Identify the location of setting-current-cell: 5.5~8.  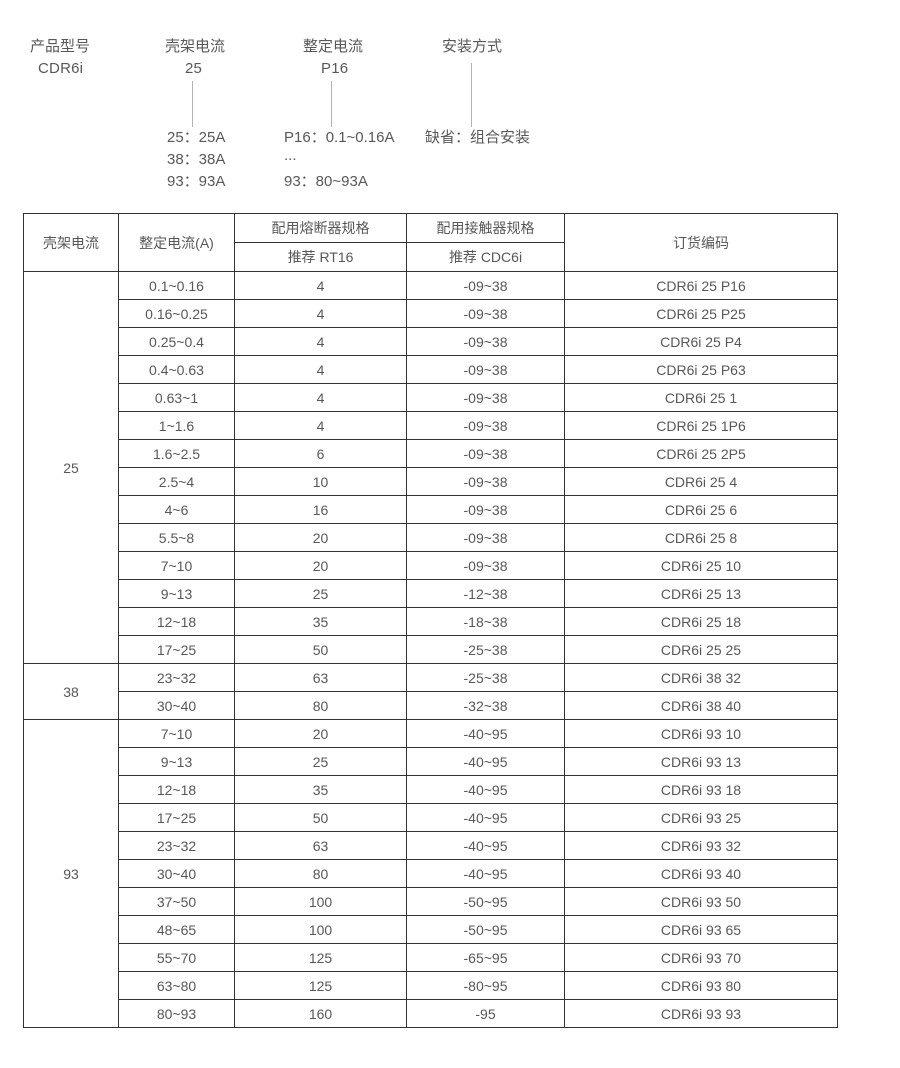
(176, 537).